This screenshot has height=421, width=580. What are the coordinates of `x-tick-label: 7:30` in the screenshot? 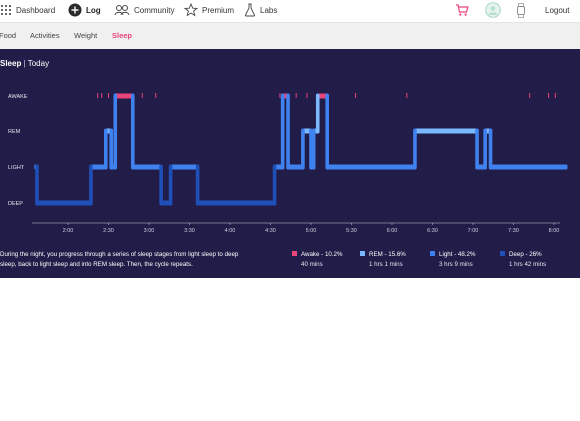 It's located at (513, 231).